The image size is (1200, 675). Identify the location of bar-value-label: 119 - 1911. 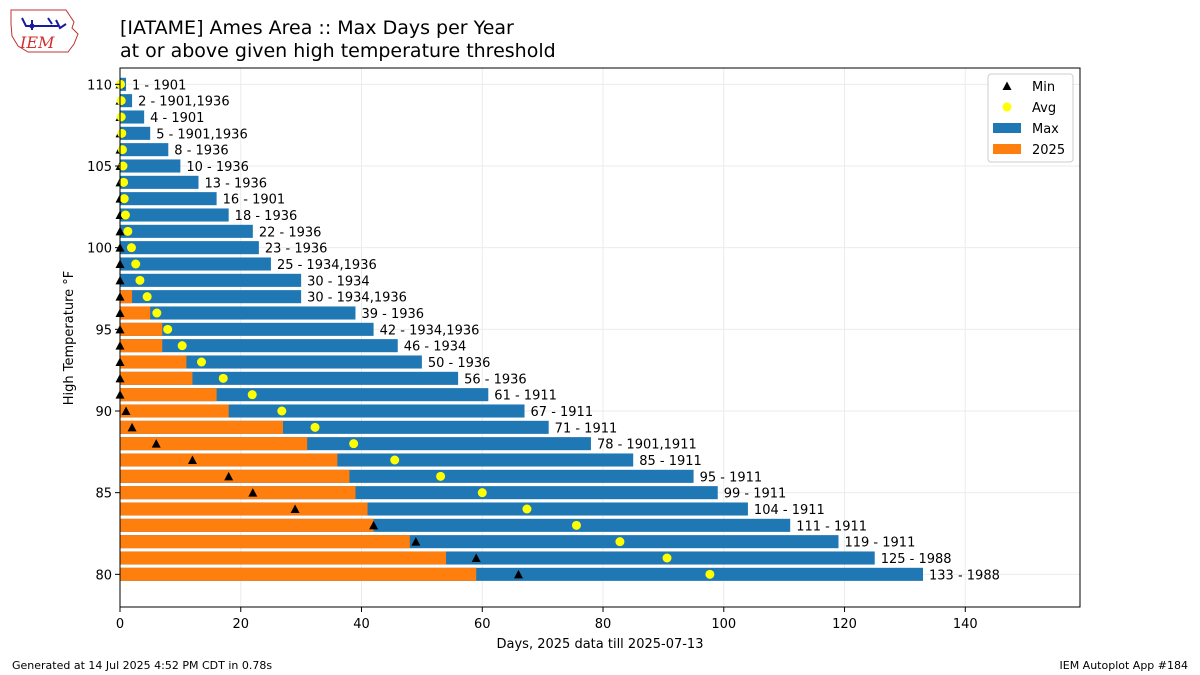
(879, 543).